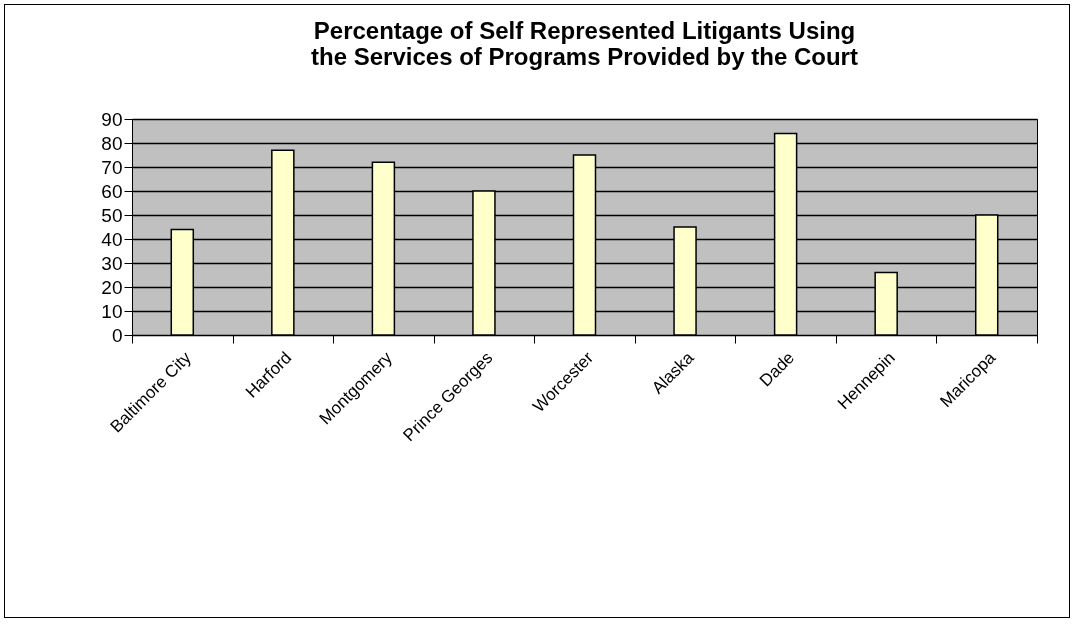 The image size is (1078, 624). I want to click on text: Percentage of Self Represented Litigants Using, so click(584, 30).